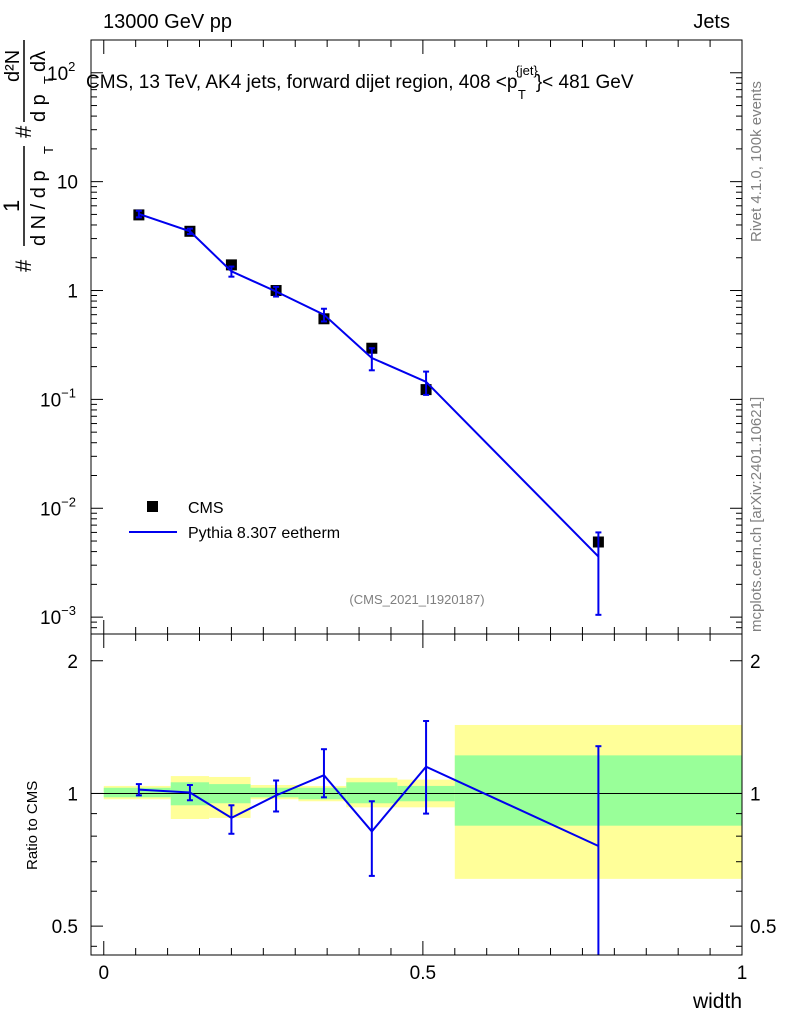  I want to click on ylabel-one: 1, so click(12, 206).